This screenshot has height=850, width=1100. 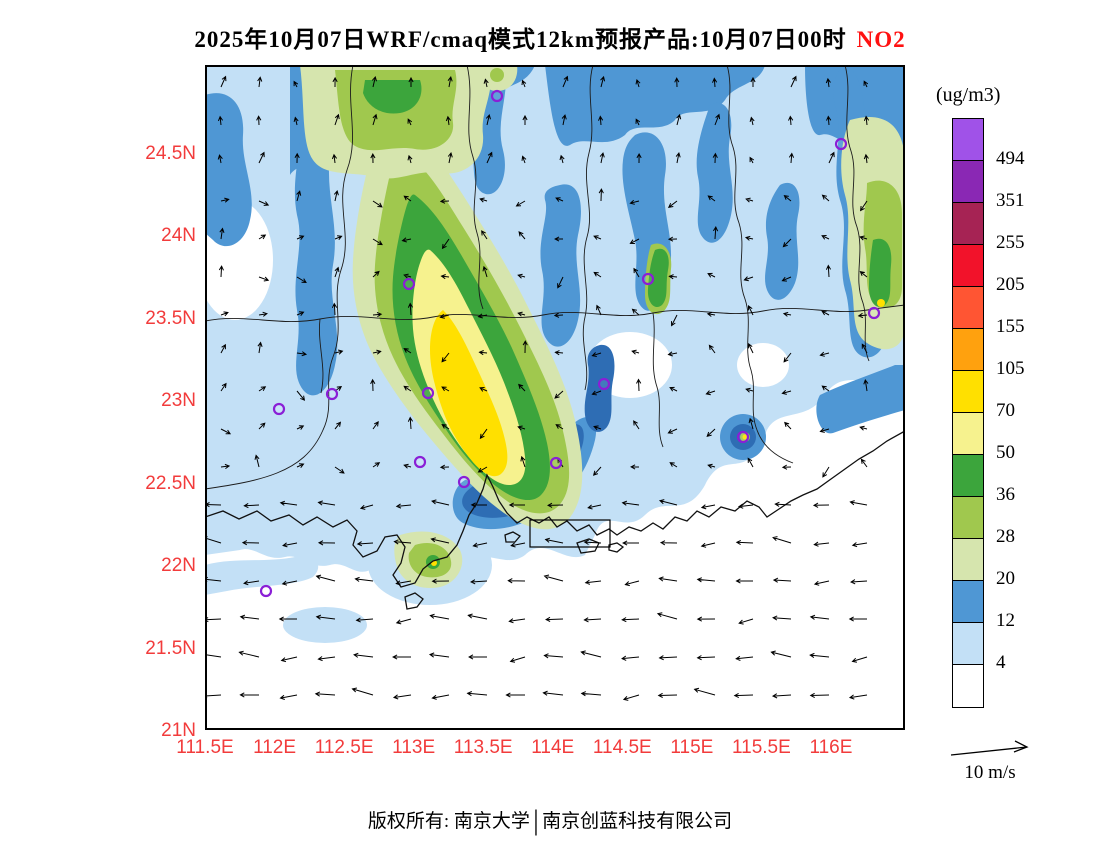 What do you see at coordinates (170, 483) in the screenshot?
I see `y-axis-label: 22.5N` at bounding box center [170, 483].